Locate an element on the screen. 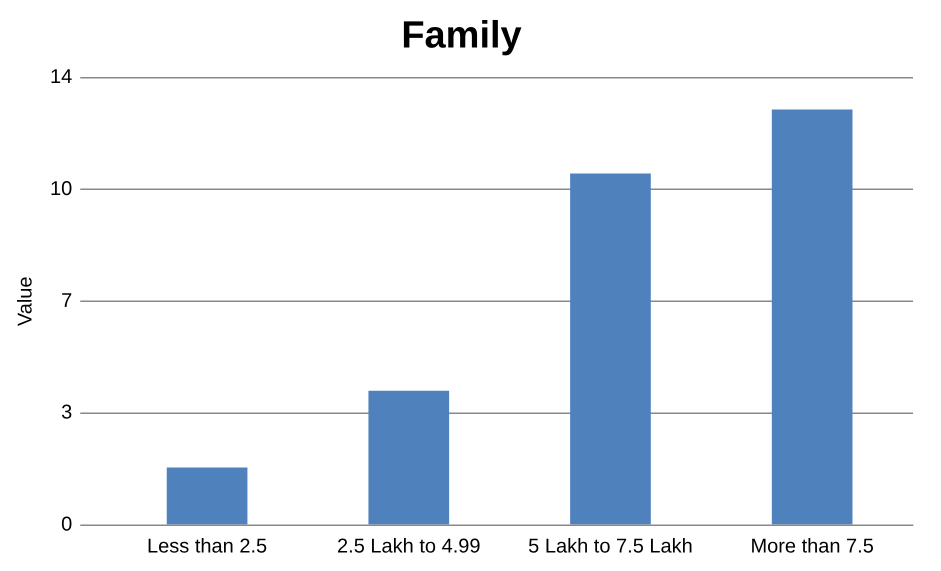 The image size is (941, 571). y-tick-label: 14 is located at coordinates (61, 77).